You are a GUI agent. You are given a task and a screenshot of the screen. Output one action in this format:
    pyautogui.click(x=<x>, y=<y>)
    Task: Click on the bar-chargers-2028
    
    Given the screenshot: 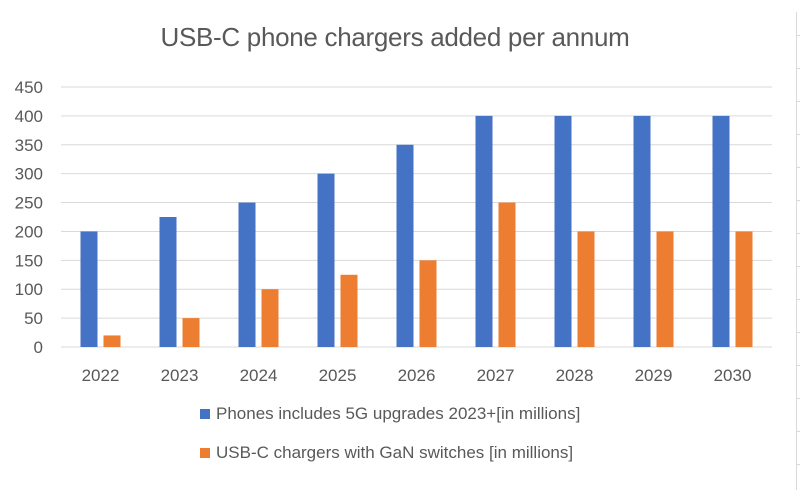 What is the action you would take?
    pyautogui.click(x=586, y=289)
    